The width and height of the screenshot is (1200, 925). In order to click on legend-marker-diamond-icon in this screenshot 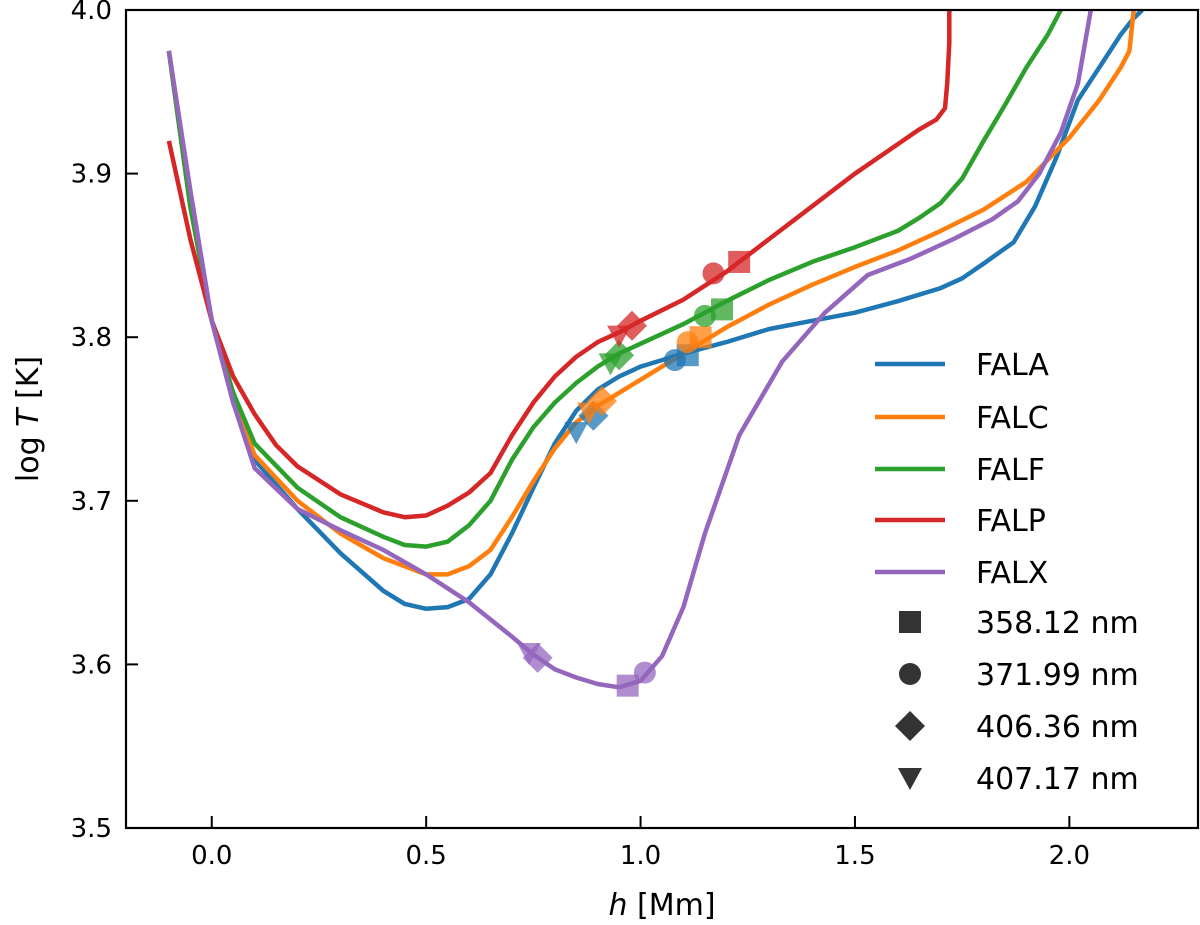, I will do `click(910, 726)`.